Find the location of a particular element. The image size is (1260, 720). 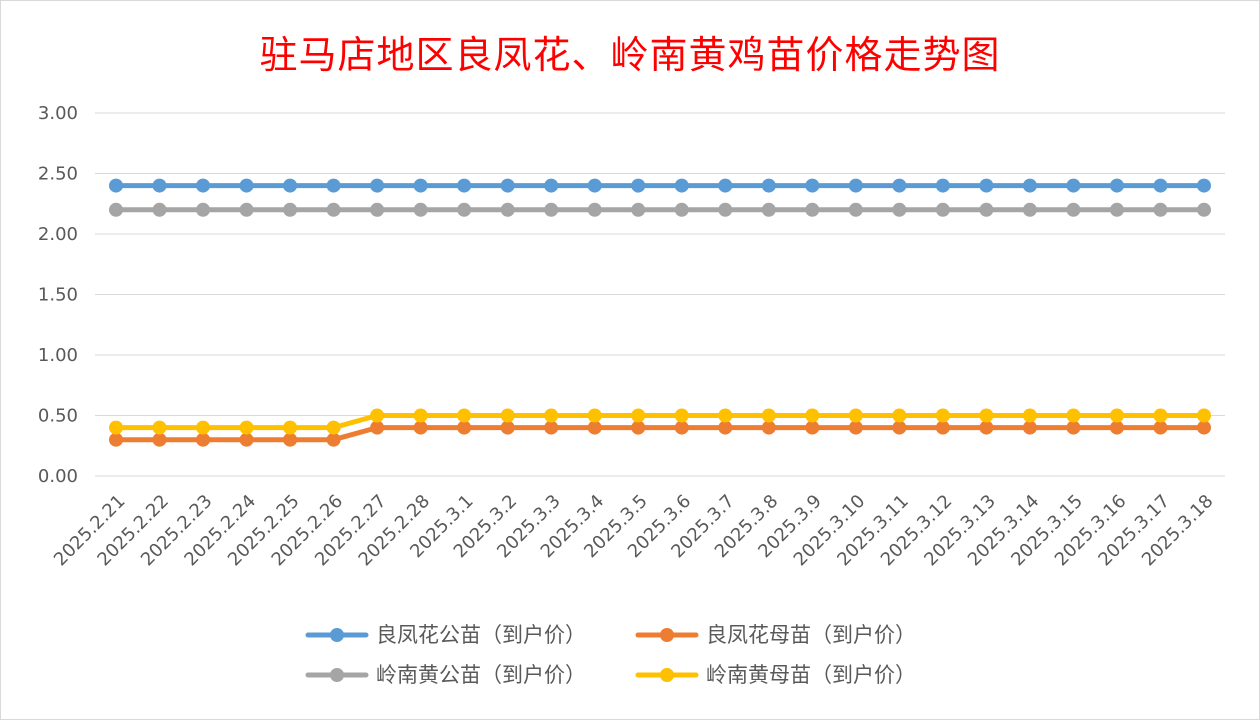

legend: 良凤花公苗（到户价） 良凤花母苗（到户价） 岭南黄公苗（到户价） 岭南黄母苗（到户价） is located at coordinates (610, 655).